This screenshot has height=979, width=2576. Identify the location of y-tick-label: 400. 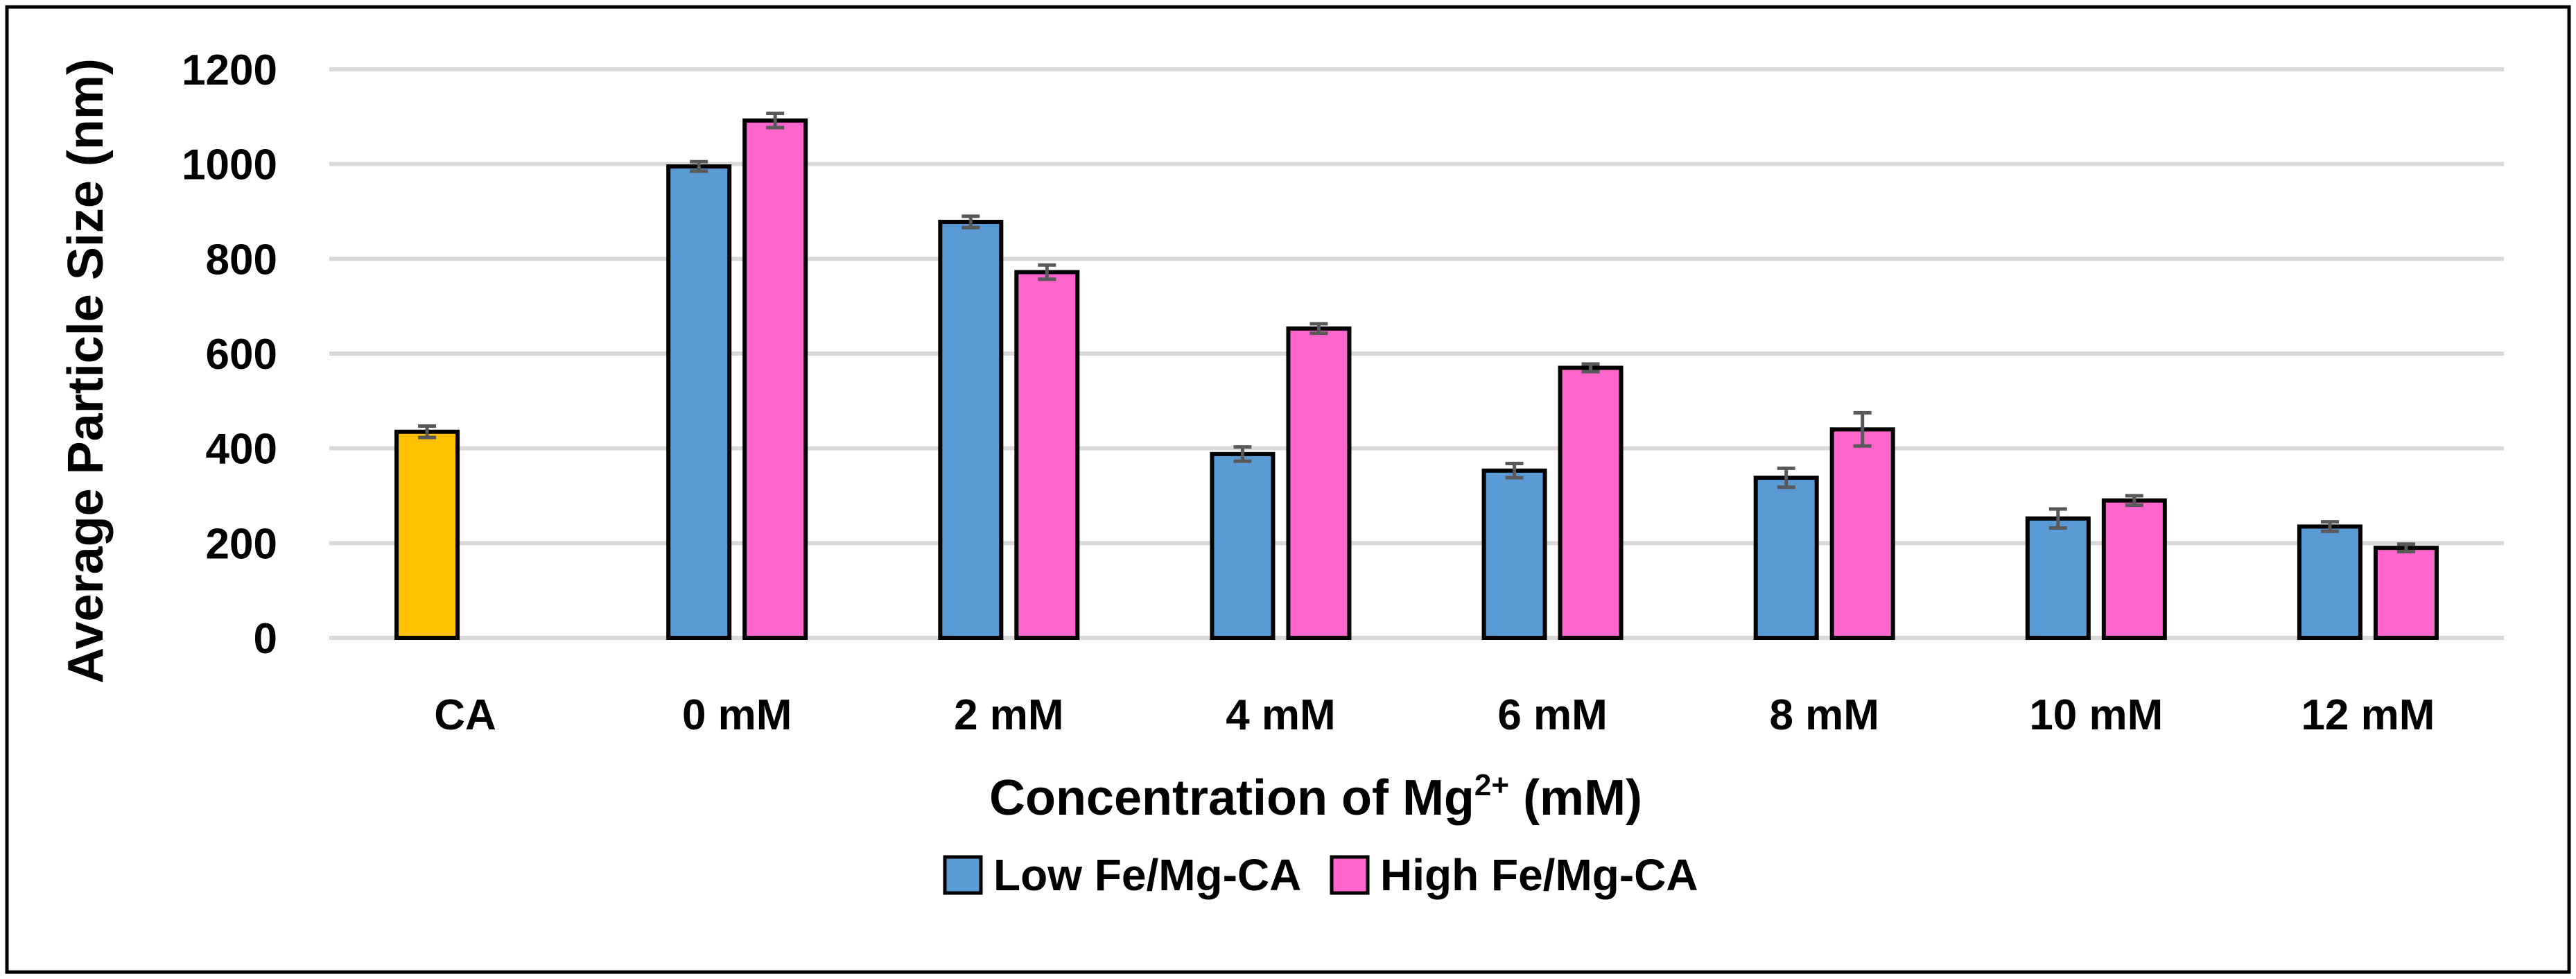
(241, 450).